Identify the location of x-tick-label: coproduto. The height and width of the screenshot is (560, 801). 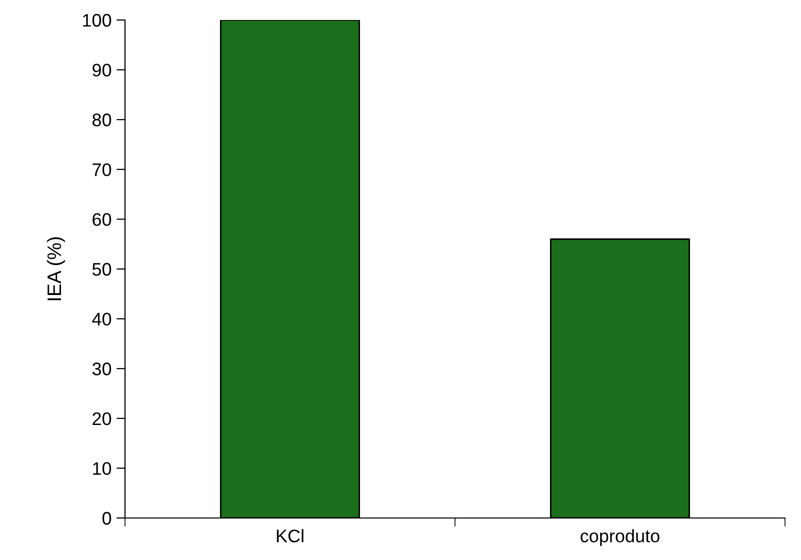
(620, 537).